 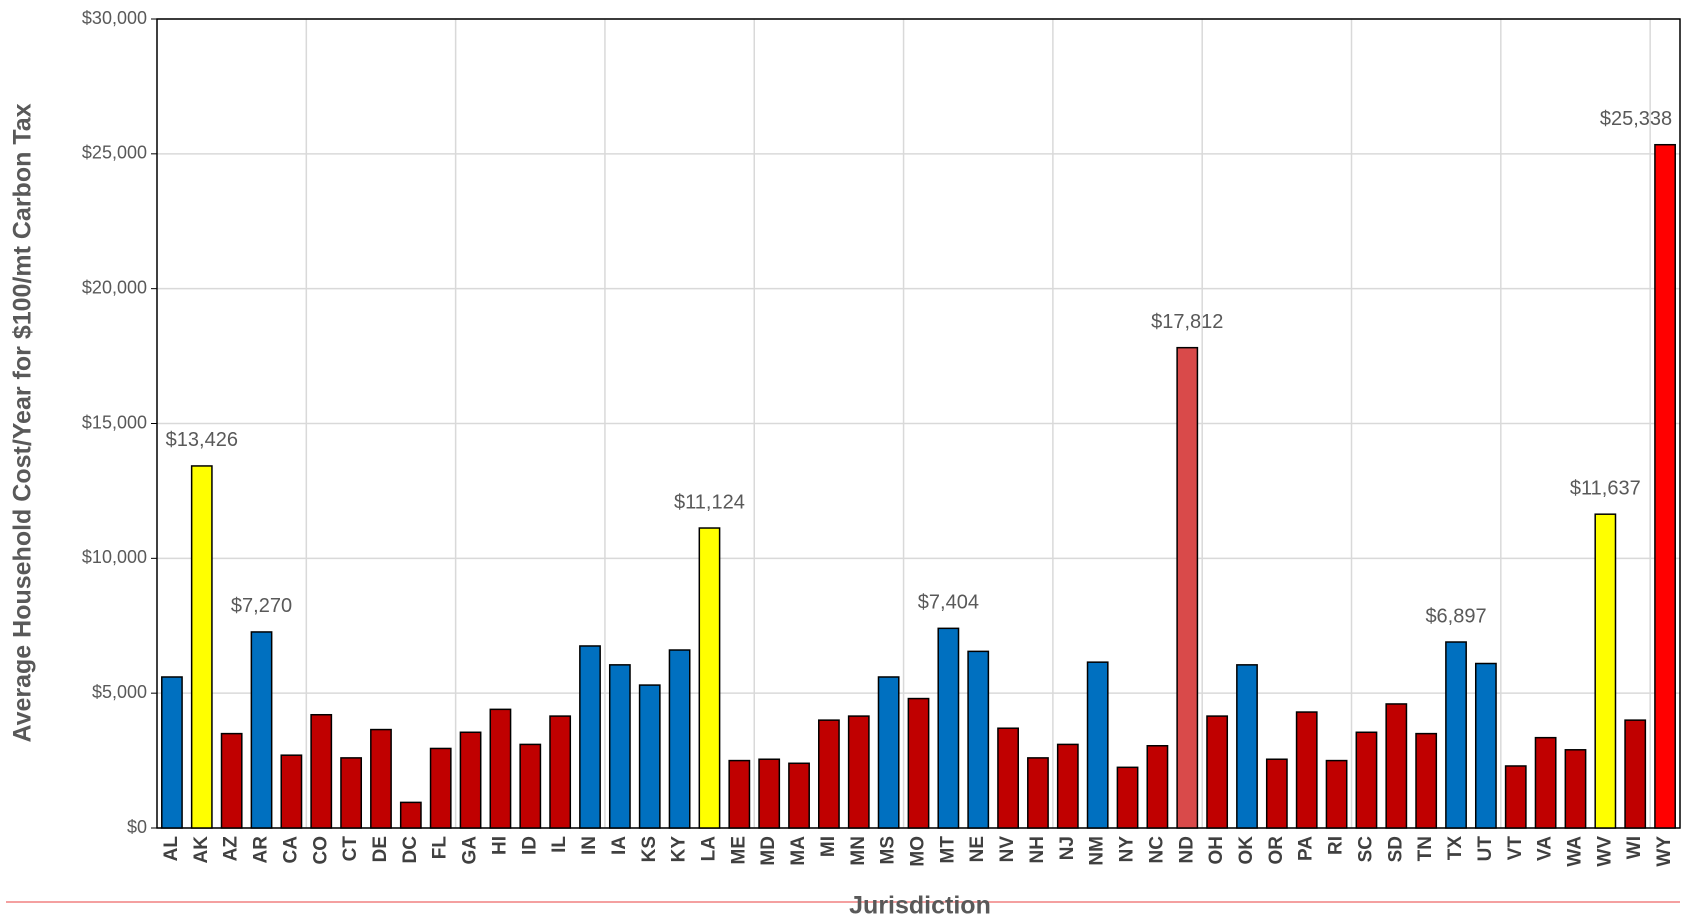 I want to click on x-tick-label: NV, so click(x=1007, y=849).